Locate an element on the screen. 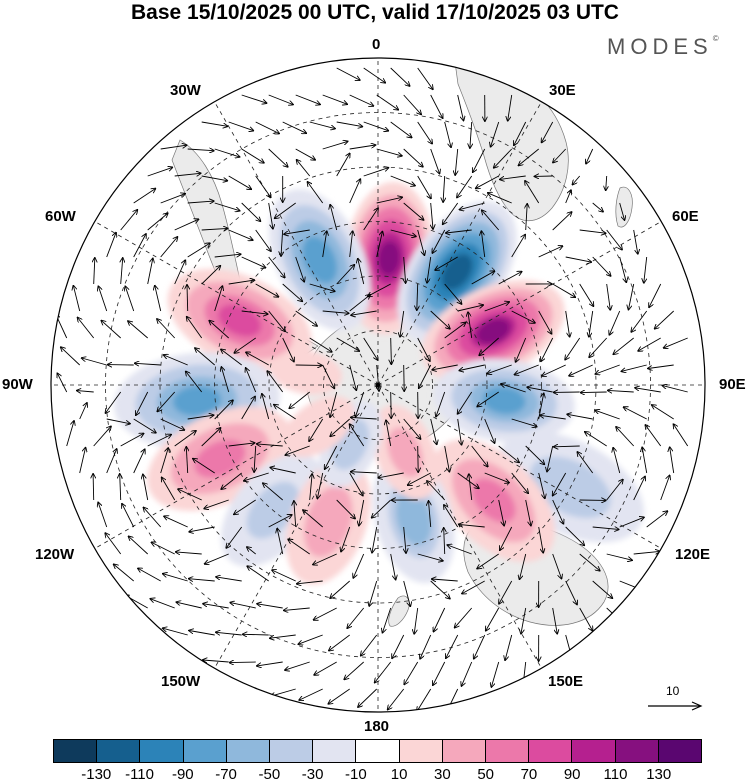 The height and width of the screenshot is (783, 750). colorbar-tick-label: 50 is located at coordinates (485, 774).